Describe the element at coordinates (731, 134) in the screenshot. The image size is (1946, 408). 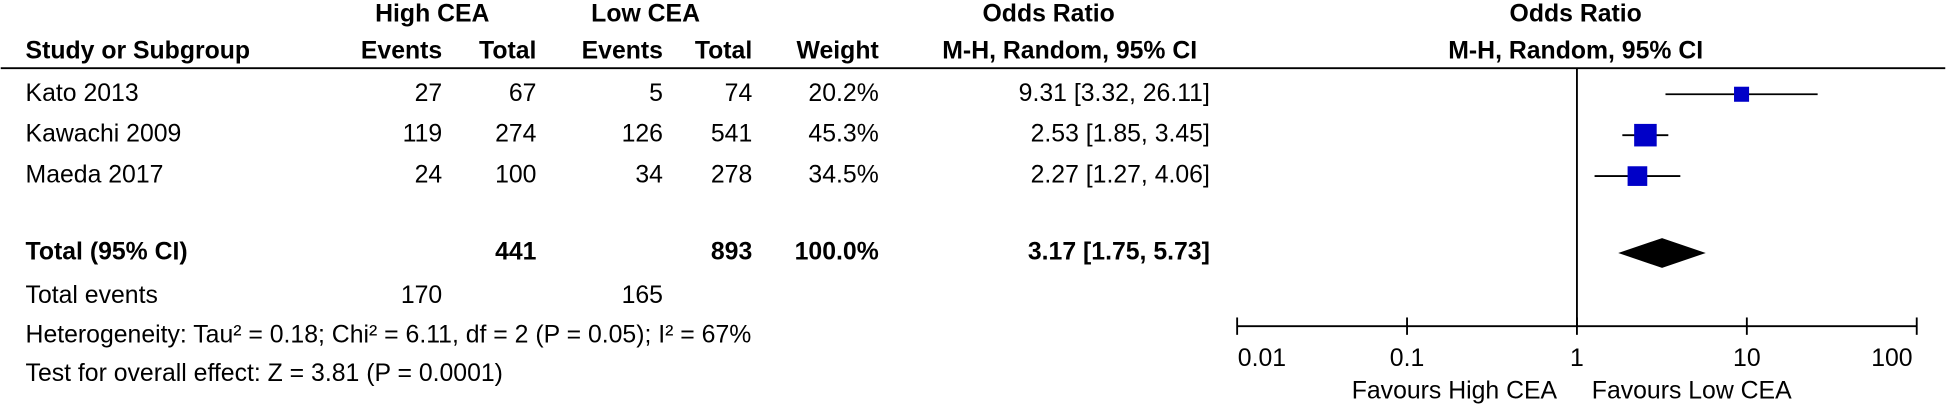
I see `low-total: 541` at that location.